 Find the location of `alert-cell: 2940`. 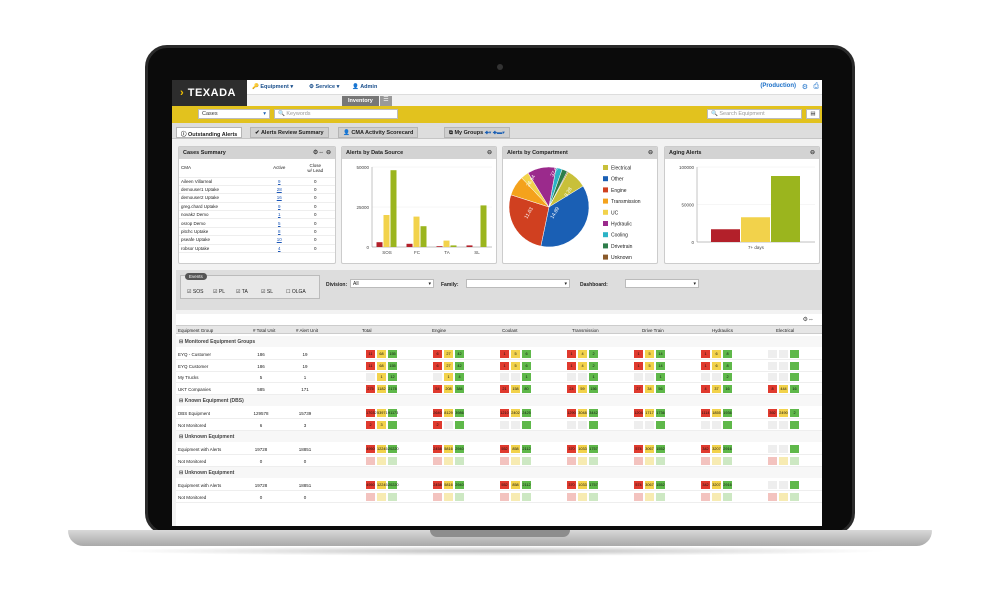

alert-cell: 2940 is located at coordinates (459, 485).